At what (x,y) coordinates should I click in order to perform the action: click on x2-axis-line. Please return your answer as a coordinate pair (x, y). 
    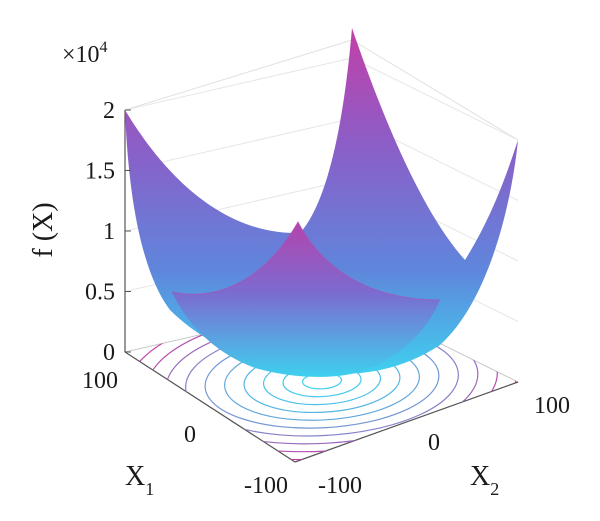
    Looking at the image, I should click on (406, 422).